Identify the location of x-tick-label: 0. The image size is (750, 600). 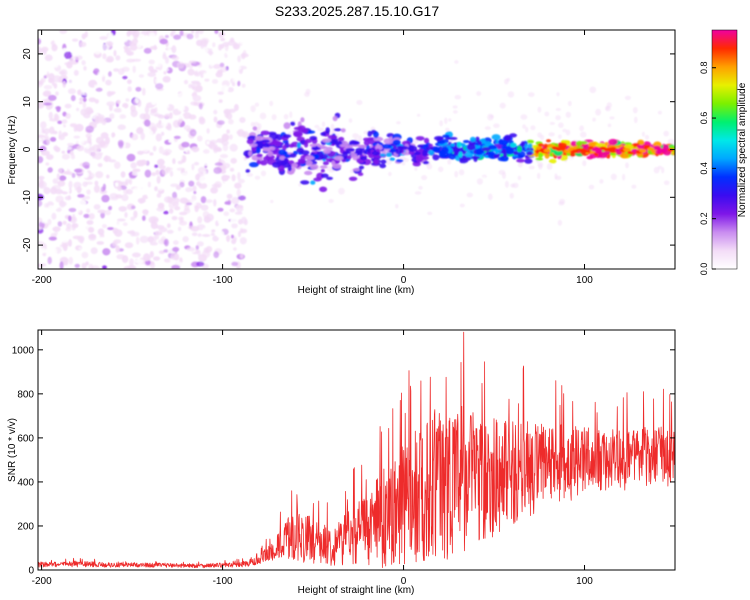
(404, 581).